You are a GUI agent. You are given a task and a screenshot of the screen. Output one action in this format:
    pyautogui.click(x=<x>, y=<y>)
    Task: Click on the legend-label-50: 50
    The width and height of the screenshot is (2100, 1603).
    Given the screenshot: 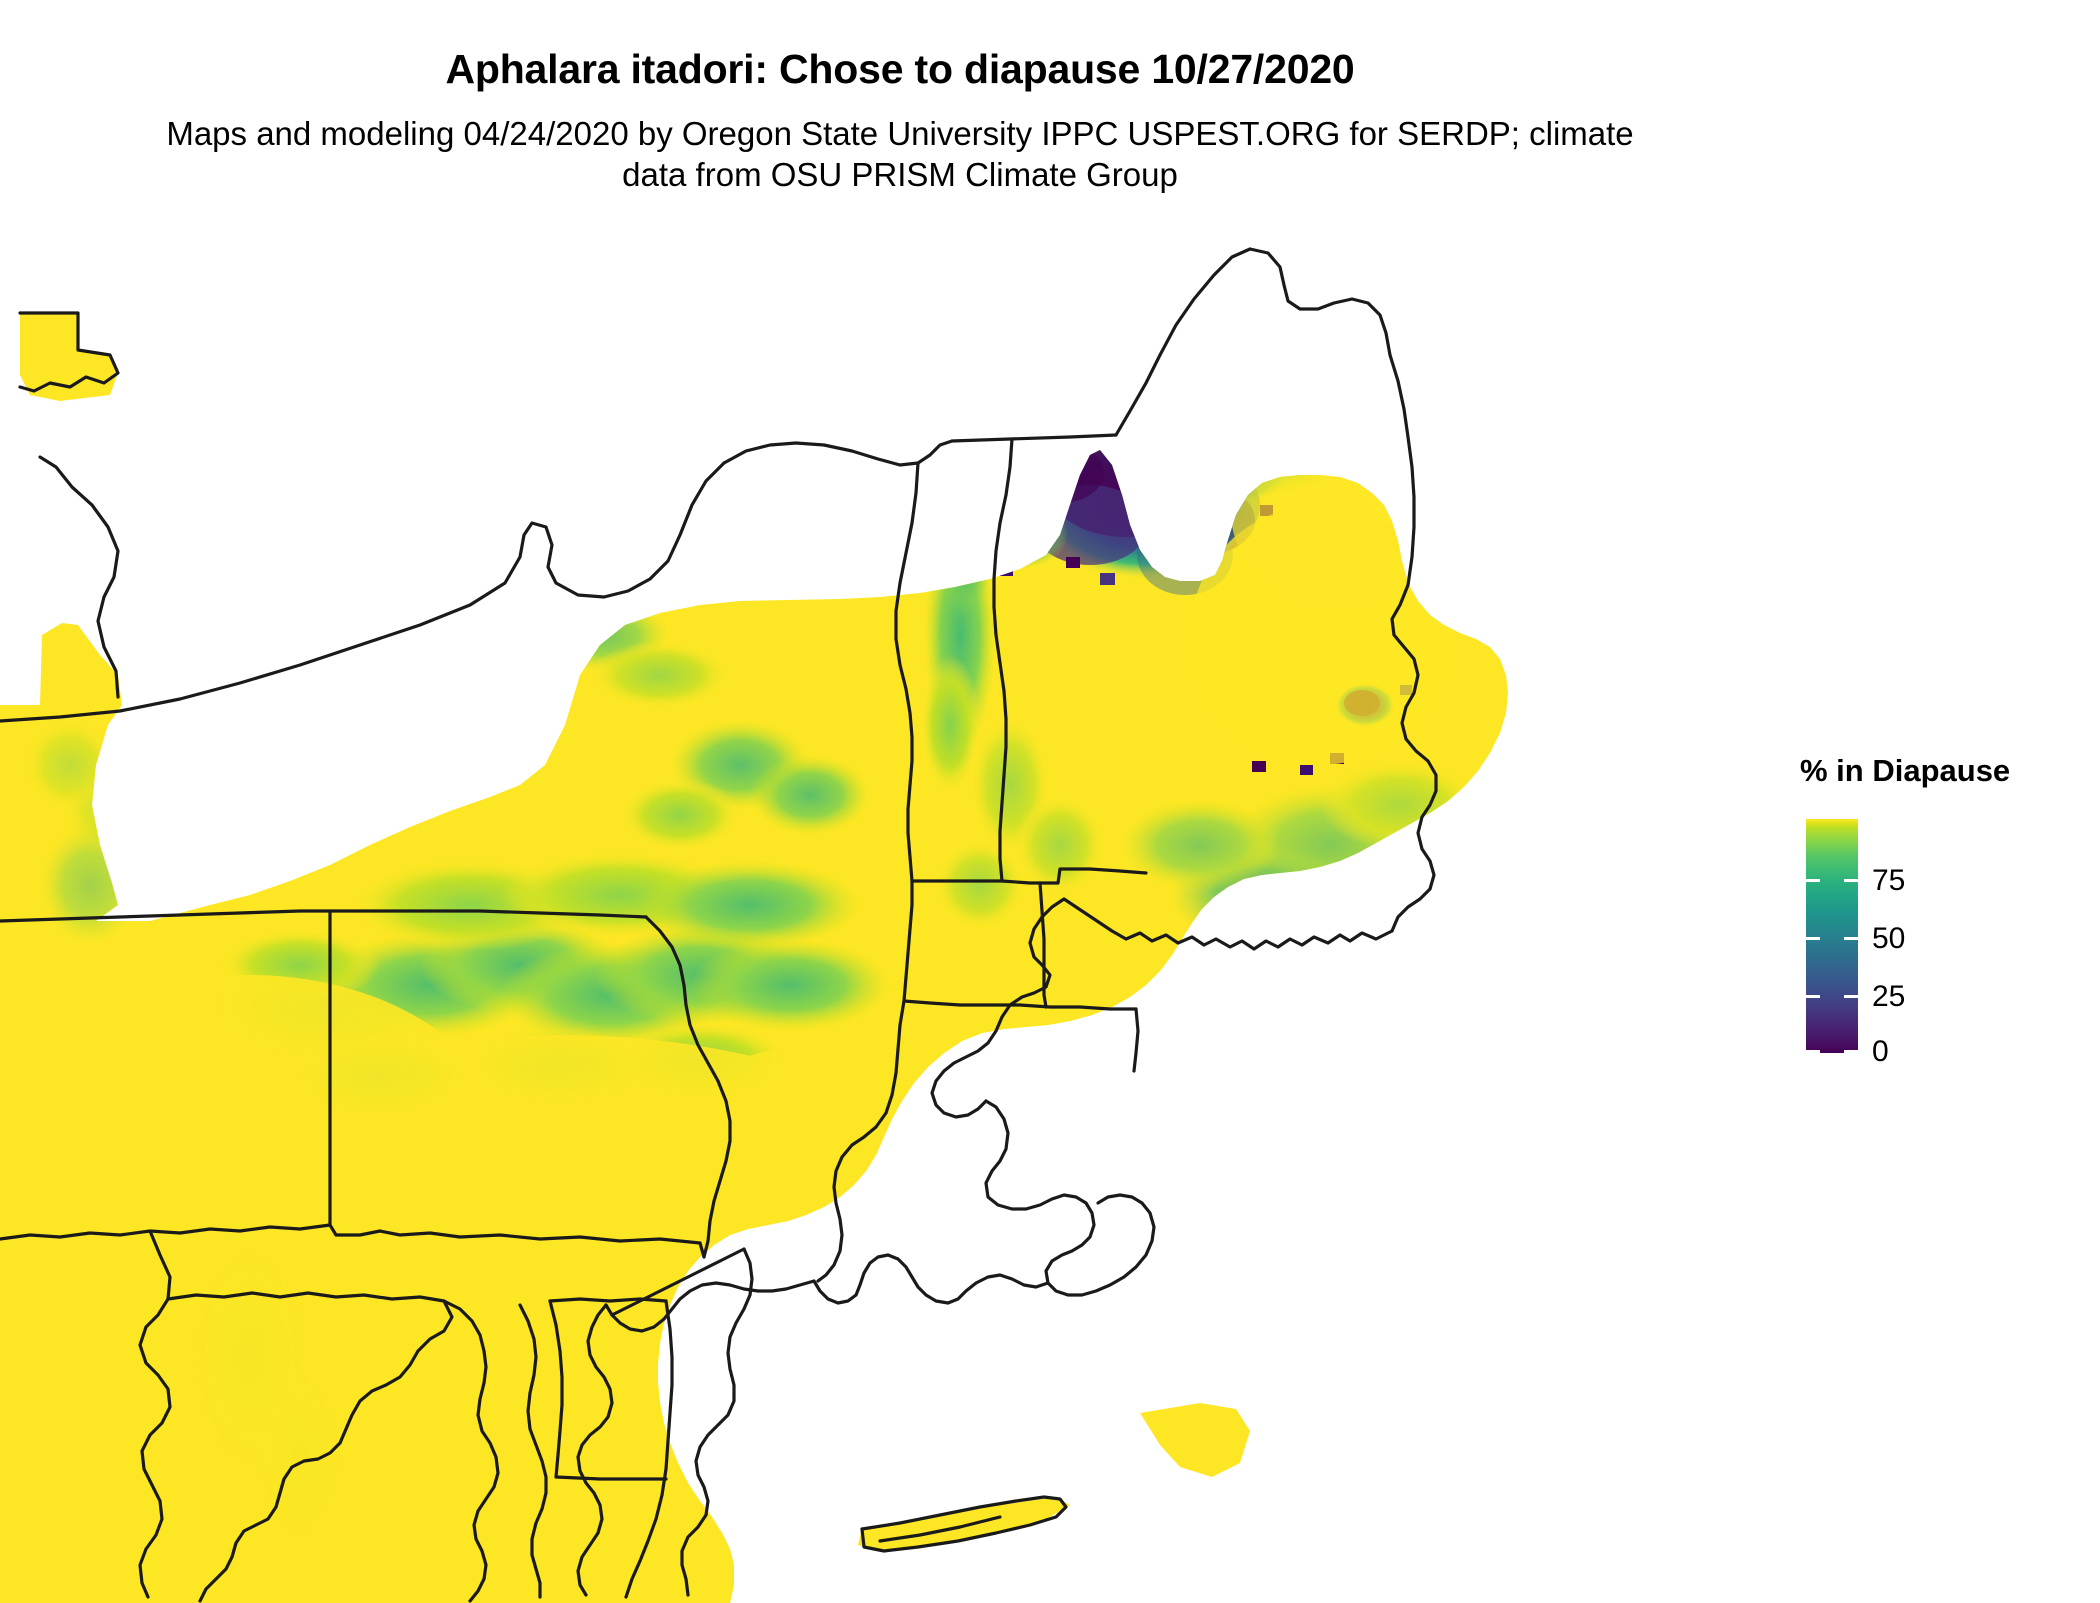 What is the action you would take?
    pyautogui.click(x=1889, y=938)
    